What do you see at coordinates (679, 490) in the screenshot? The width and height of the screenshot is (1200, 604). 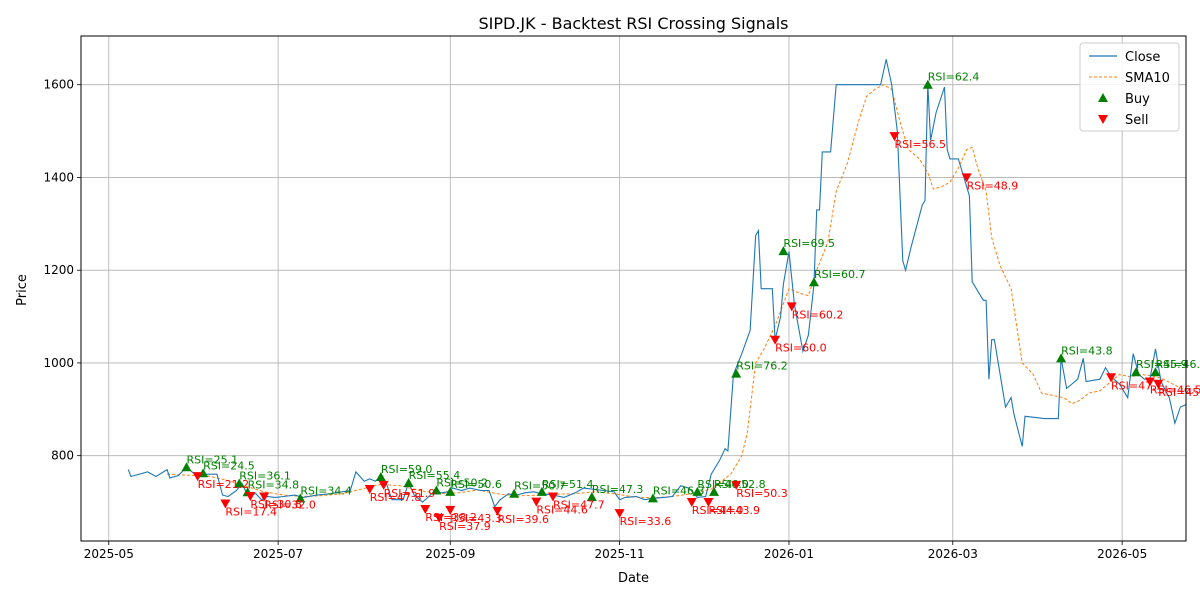 I see `buy-signal-label: RSI=46.3` at bounding box center [679, 490].